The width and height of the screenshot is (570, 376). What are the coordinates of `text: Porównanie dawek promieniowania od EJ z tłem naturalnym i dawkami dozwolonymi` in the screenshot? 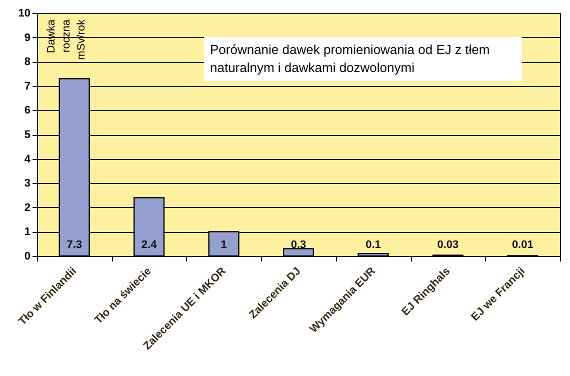 It's located at (363, 59).